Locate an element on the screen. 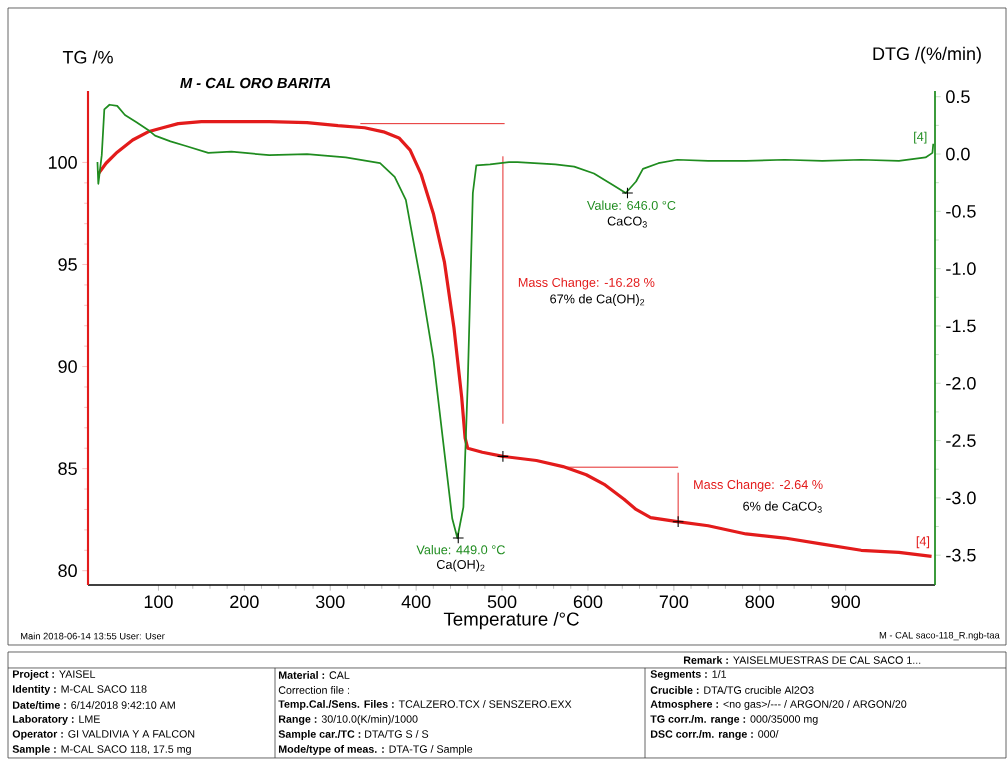 This screenshot has width=1008, height=767. text: Range : 30/10.0(K/min)/1000 is located at coordinates (348, 719).